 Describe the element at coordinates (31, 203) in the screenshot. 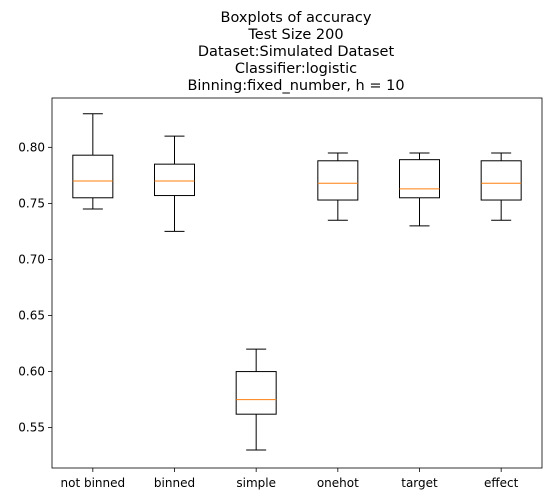

I see `y-tick-label: 0.75` at that location.